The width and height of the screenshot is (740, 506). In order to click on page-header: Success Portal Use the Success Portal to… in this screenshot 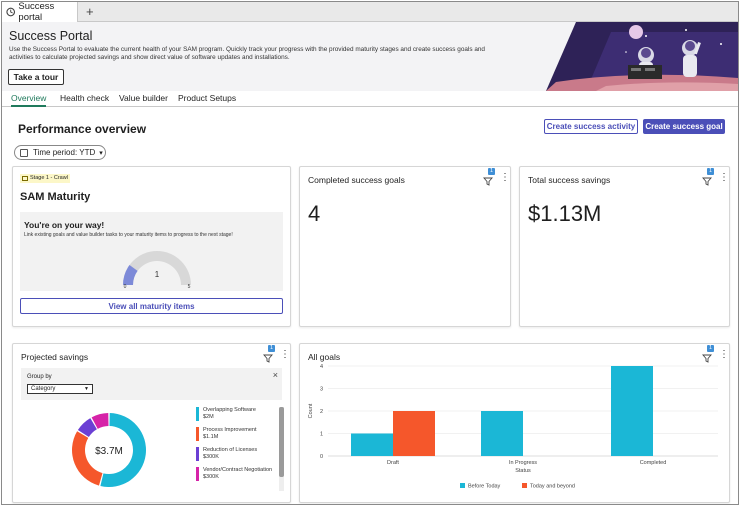, I will do `click(370, 56)`.